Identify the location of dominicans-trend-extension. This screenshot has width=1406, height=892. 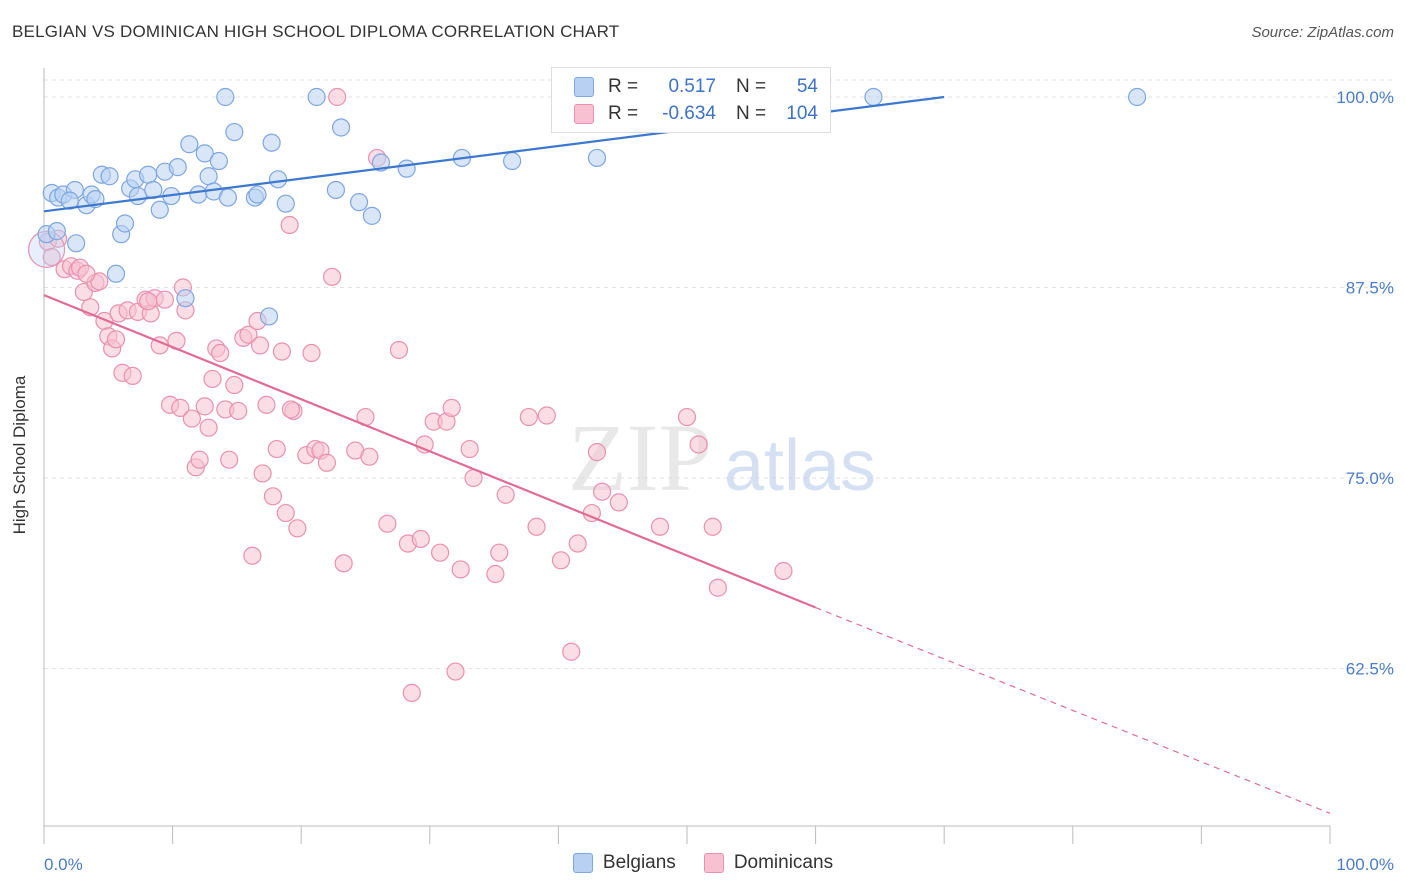
(1073, 710).